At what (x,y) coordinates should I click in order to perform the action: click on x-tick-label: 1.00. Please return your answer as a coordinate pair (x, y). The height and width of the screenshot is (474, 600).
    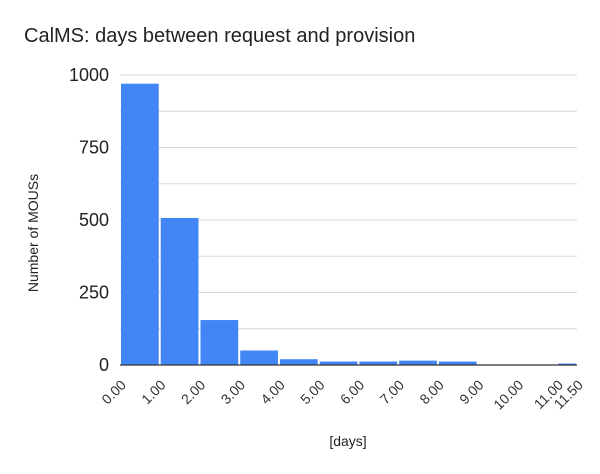
    Looking at the image, I should click on (153, 391).